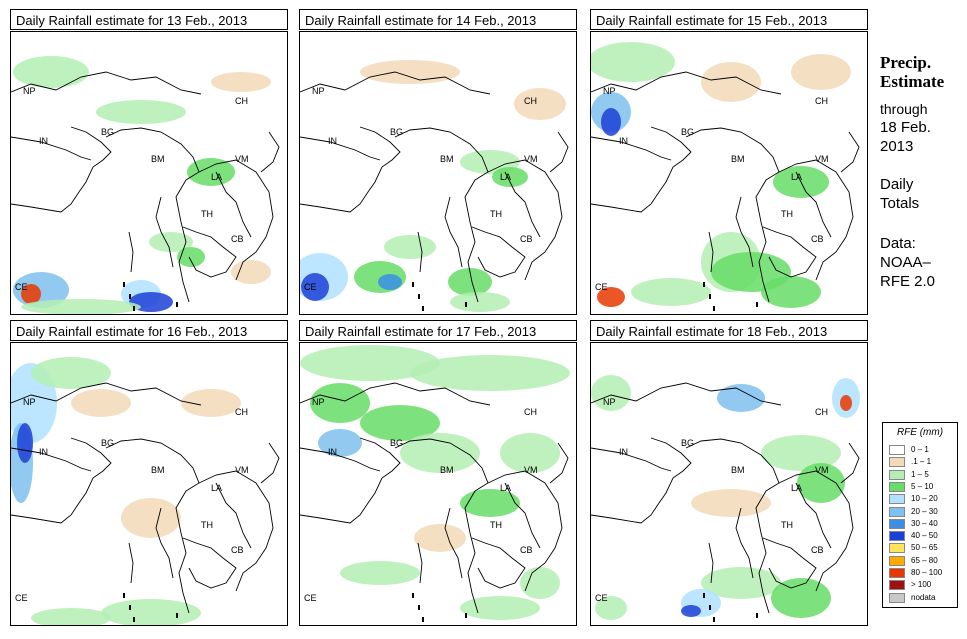  What do you see at coordinates (905, 137) in the screenshot?
I see `through-date: 18 Feb. 2013` at bounding box center [905, 137].